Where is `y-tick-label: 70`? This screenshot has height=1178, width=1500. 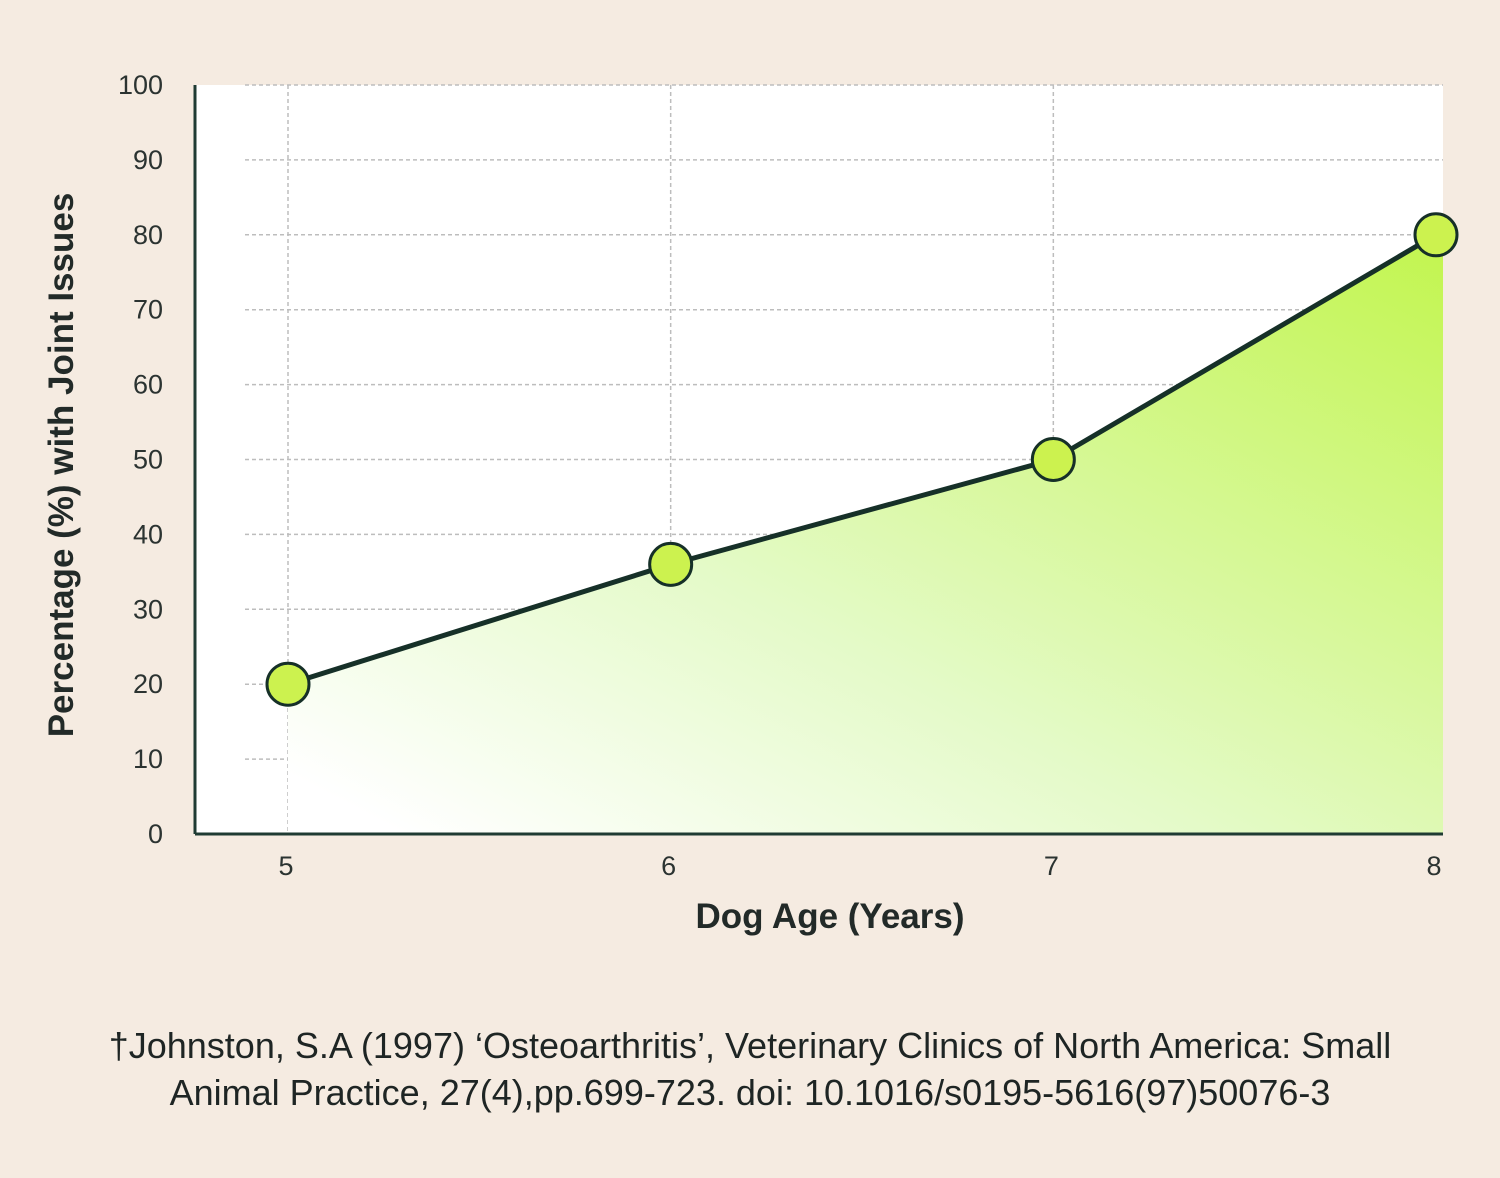
y-tick-label: 70 is located at coordinates (148, 310).